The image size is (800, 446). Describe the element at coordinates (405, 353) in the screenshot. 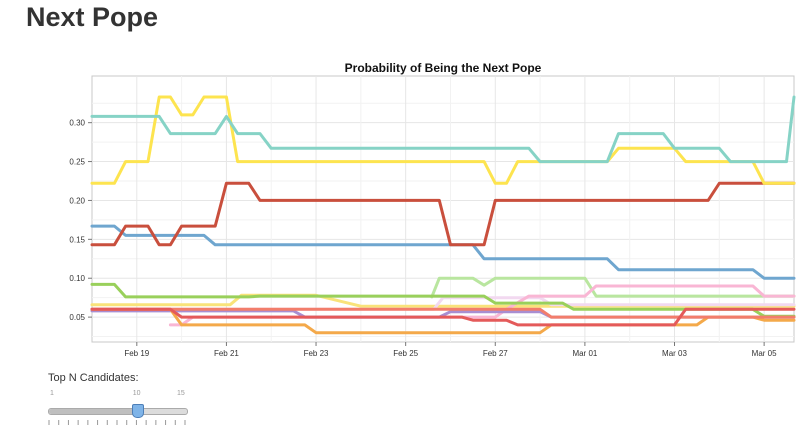

I see `x-tick-label: Feb 25` at that location.